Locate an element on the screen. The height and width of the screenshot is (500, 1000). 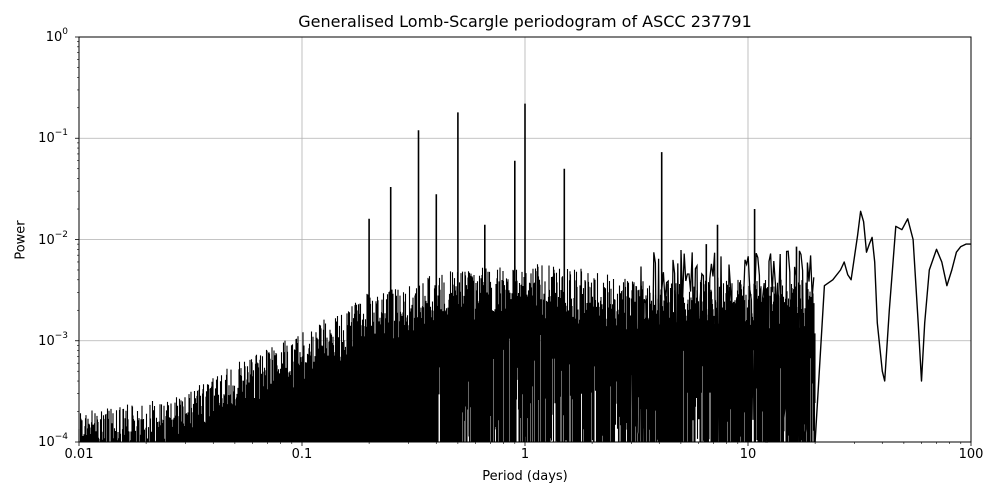
y-tick-label: 10⁰ is located at coordinates (56, 36).